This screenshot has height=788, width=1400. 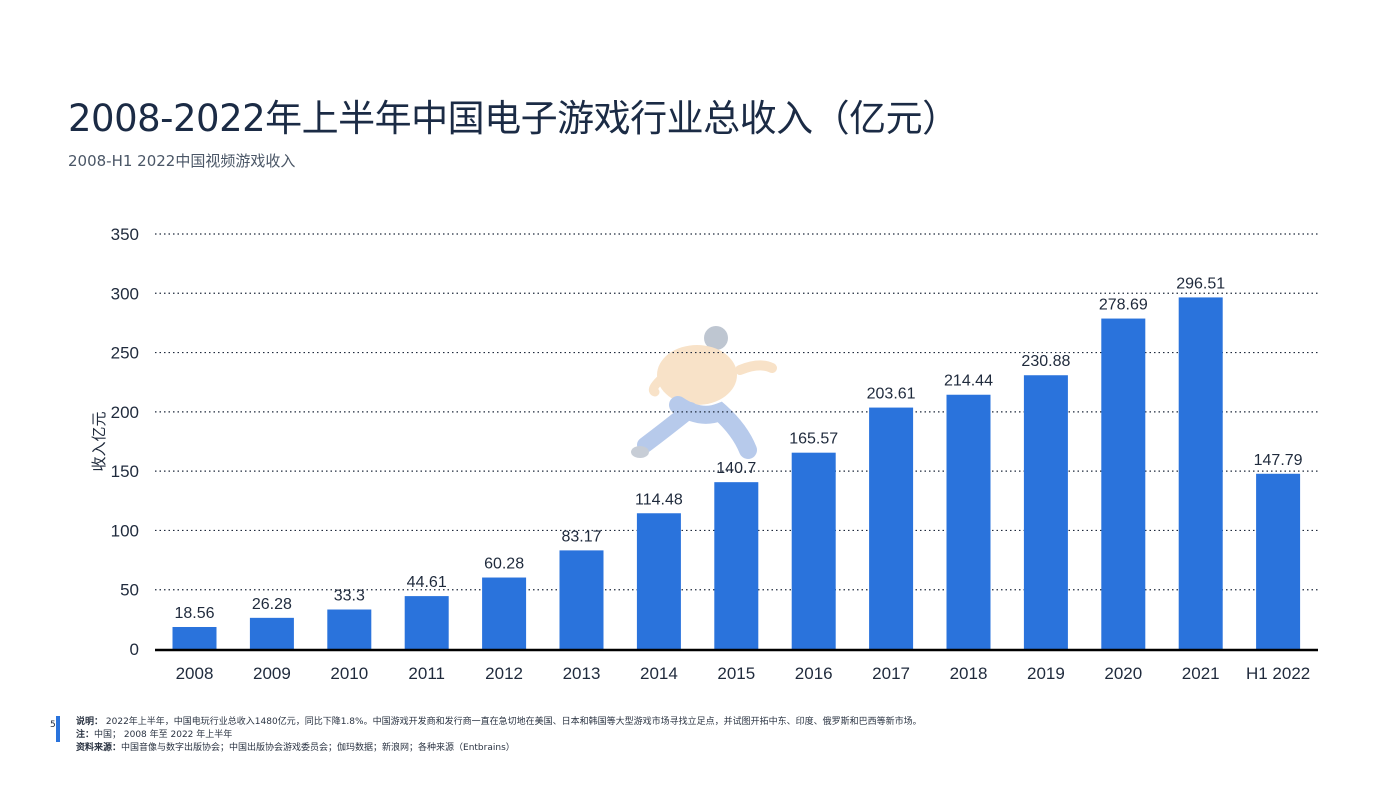 I want to click on y-tick-label: 0, so click(x=134, y=649).